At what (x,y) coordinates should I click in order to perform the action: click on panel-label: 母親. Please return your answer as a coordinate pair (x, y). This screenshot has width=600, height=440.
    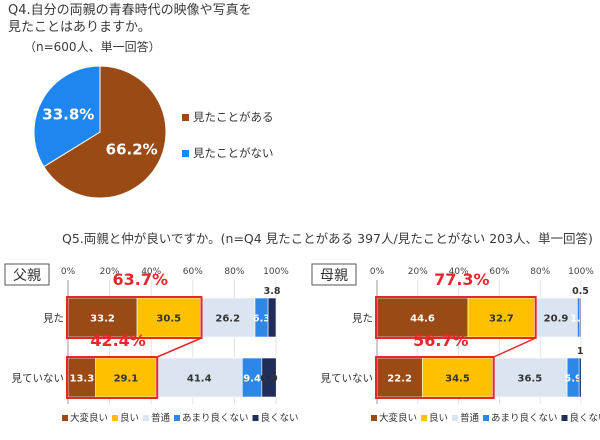
    Looking at the image, I should click on (334, 276).